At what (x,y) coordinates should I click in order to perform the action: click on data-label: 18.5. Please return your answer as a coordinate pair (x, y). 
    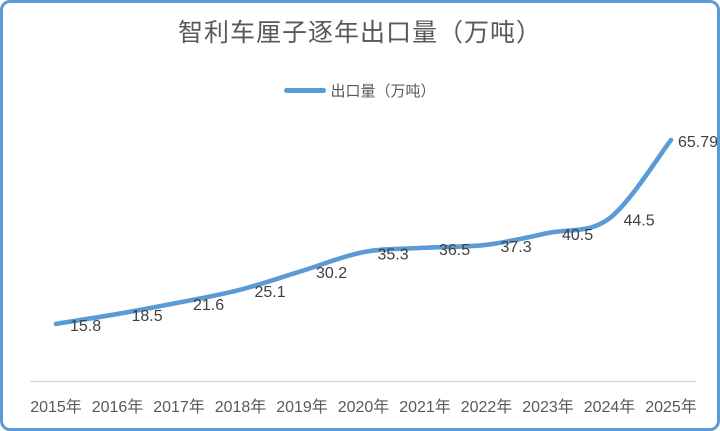
    Looking at the image, I should click on (147, 316).